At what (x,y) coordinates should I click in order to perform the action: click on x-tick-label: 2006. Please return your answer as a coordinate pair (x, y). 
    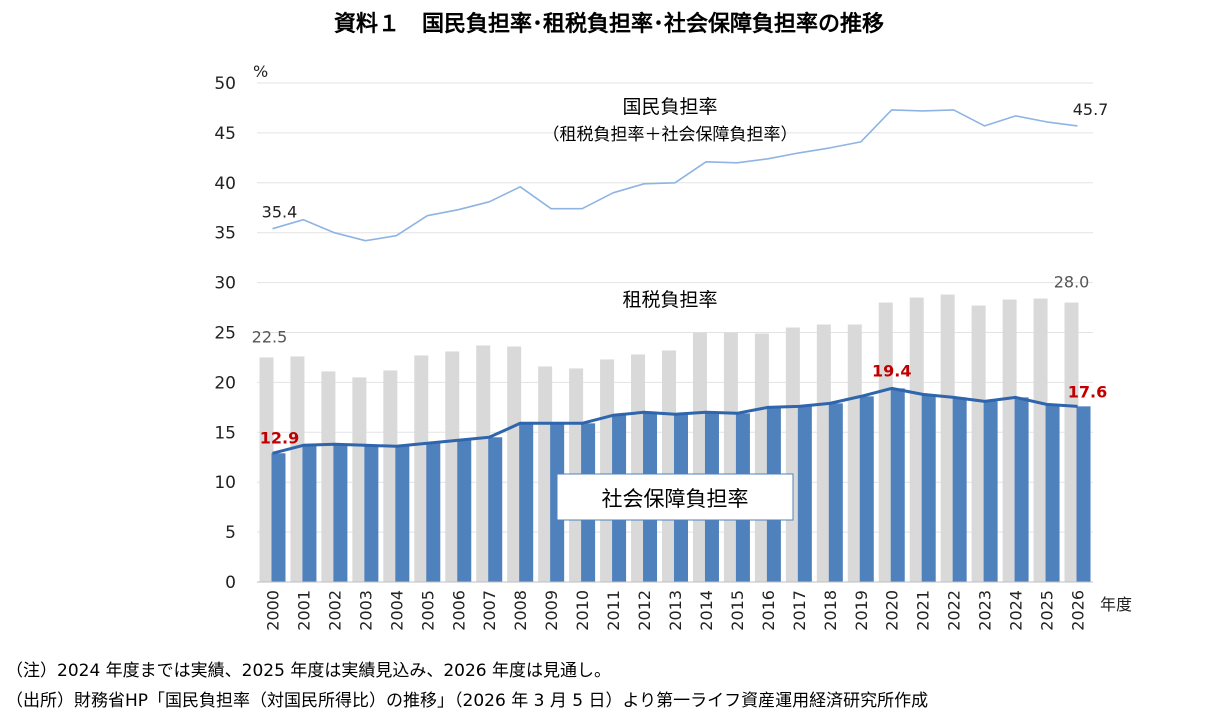
    Looking at the image, I should click on (458, 610).